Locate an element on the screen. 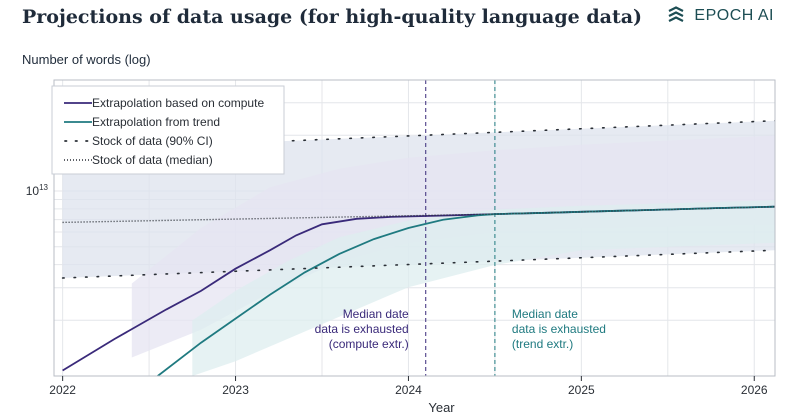 This screenshot has height=419, width=800. annotation-compute: Median date is located at coordinates (376, 314).